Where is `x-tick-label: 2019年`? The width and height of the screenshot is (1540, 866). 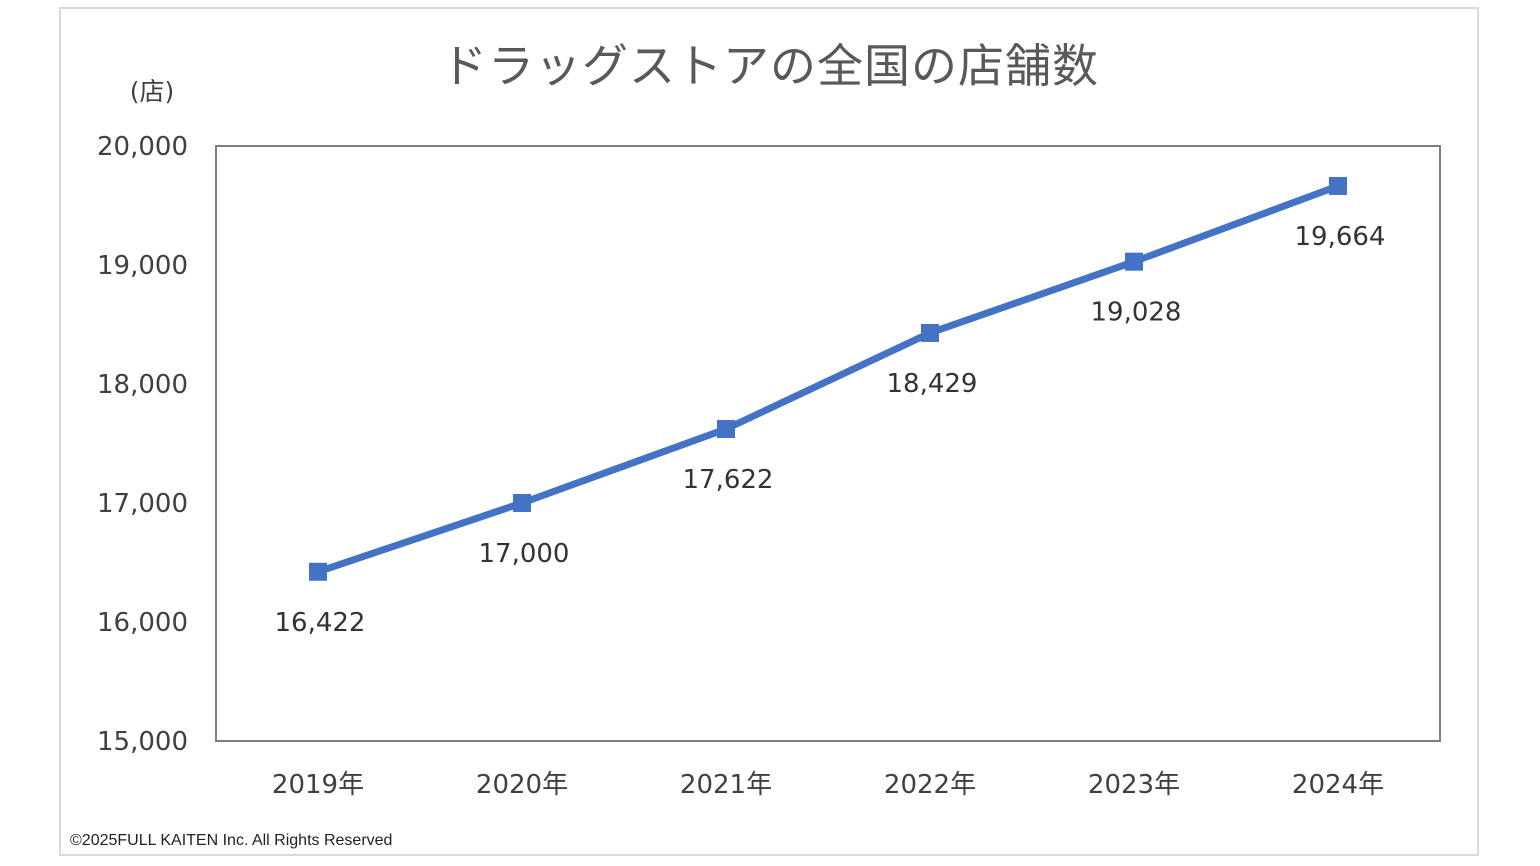
x-tick-label: 2019年 is located at coordinates (318, 785).